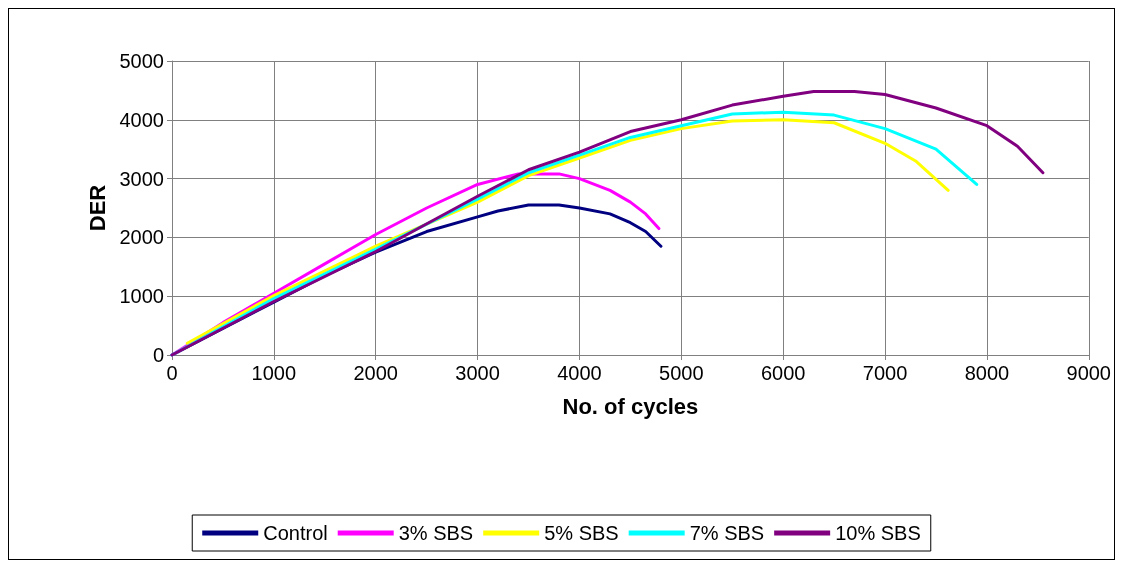 The height and width of the screenshot is (570, 1125). What do you see at coordinates (727, 533) in the screenshot?
I see `legend-label: 7% SBS` at bounding box center [727, 533].